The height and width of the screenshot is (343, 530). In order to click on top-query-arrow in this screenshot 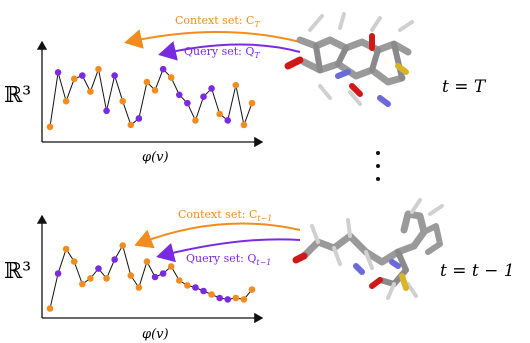, I will do `click(229, 51)`.